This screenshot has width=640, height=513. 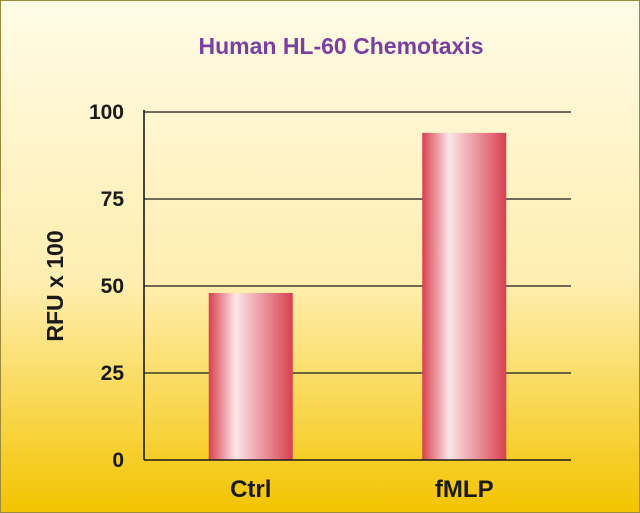 I want to click on x-tick-label: Ctrl, so click(x=250, y=489).